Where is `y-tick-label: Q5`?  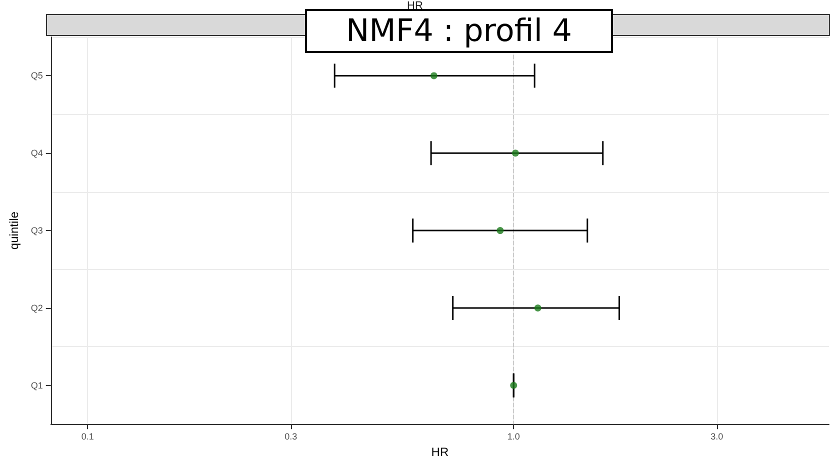 y-tick-label: Q5 is located at coordinates (36, 75).